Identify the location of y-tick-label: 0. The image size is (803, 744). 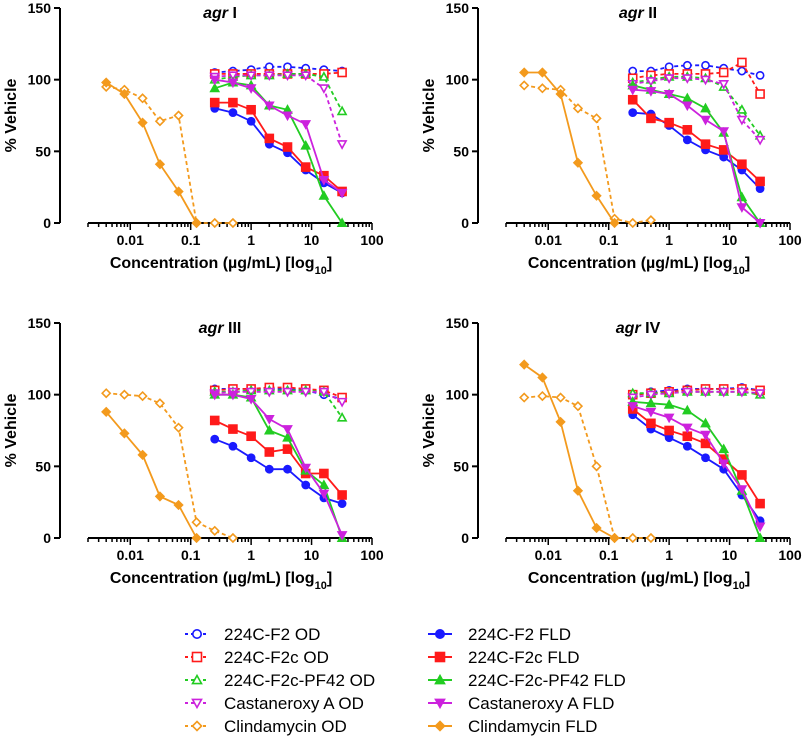
(47, 538).